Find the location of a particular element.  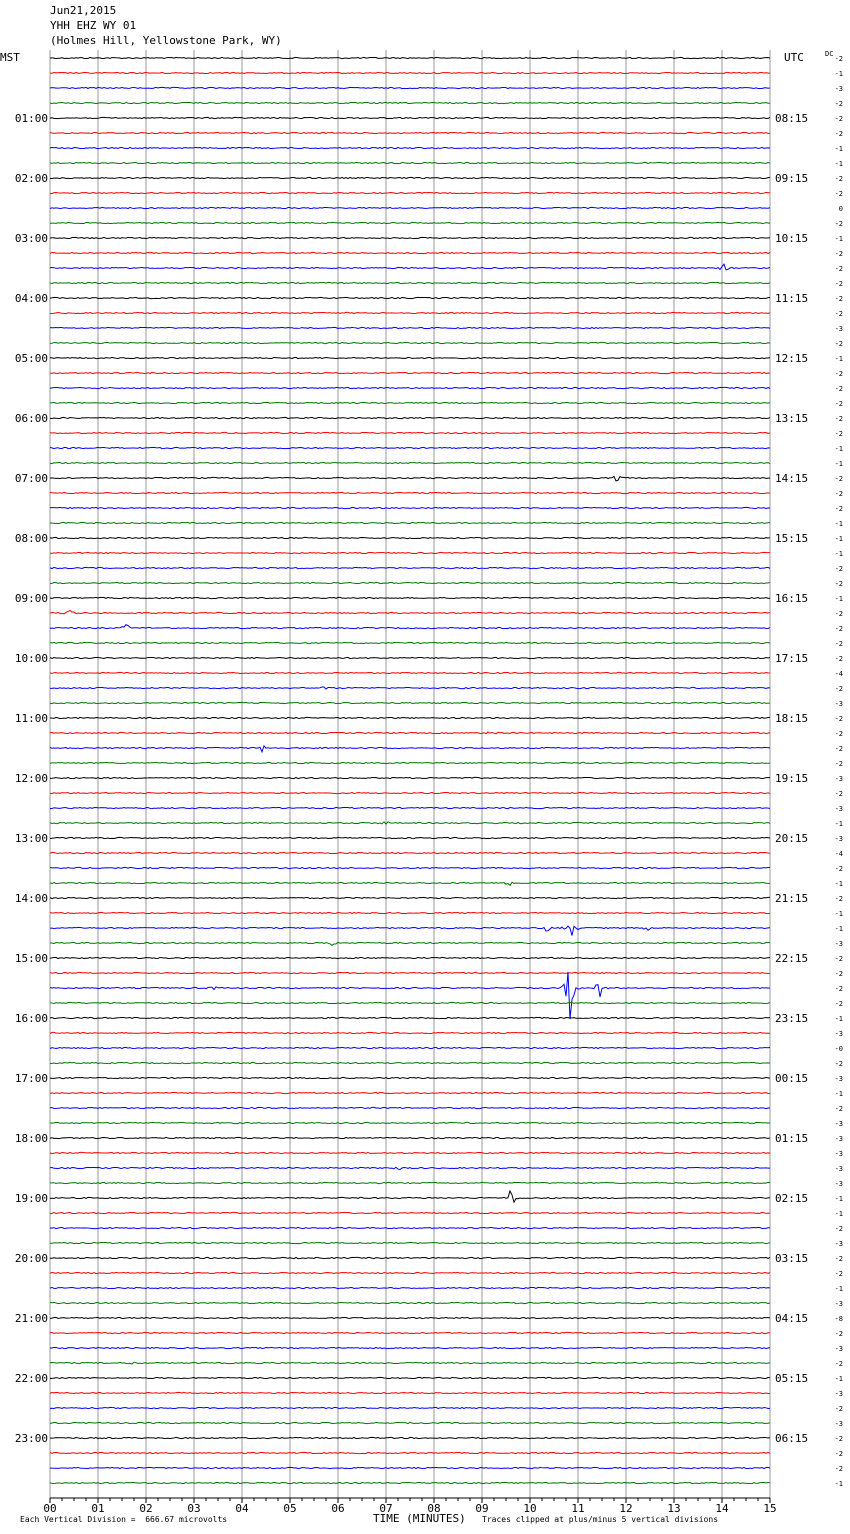

right-hour-label: 22:15 is located at coordinates (791, 958).